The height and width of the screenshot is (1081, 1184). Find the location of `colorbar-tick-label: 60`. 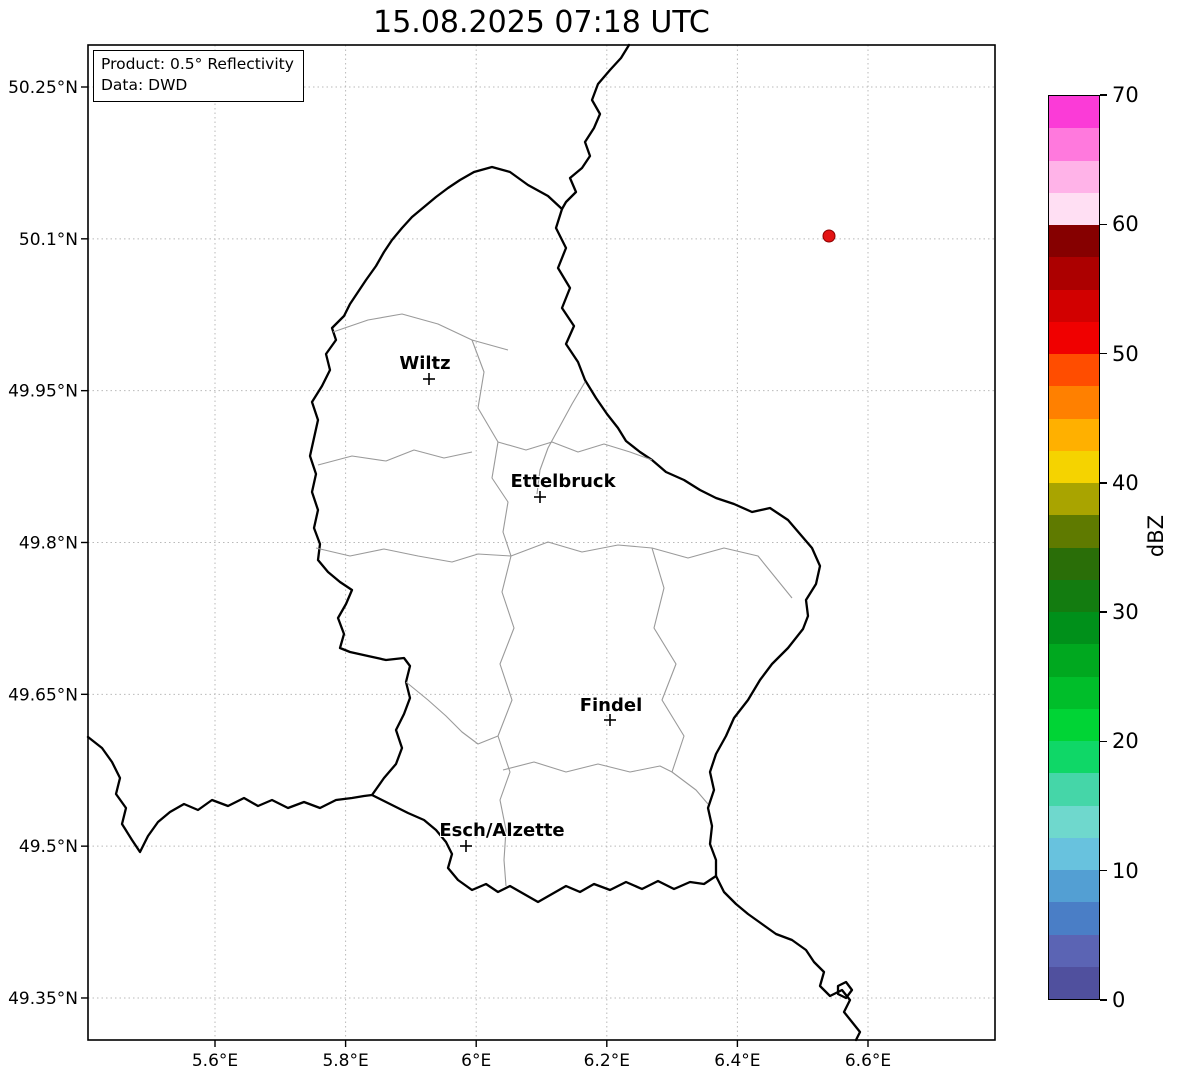

colorbar-tick-label: 60 is located at coordinates (1125, 224).